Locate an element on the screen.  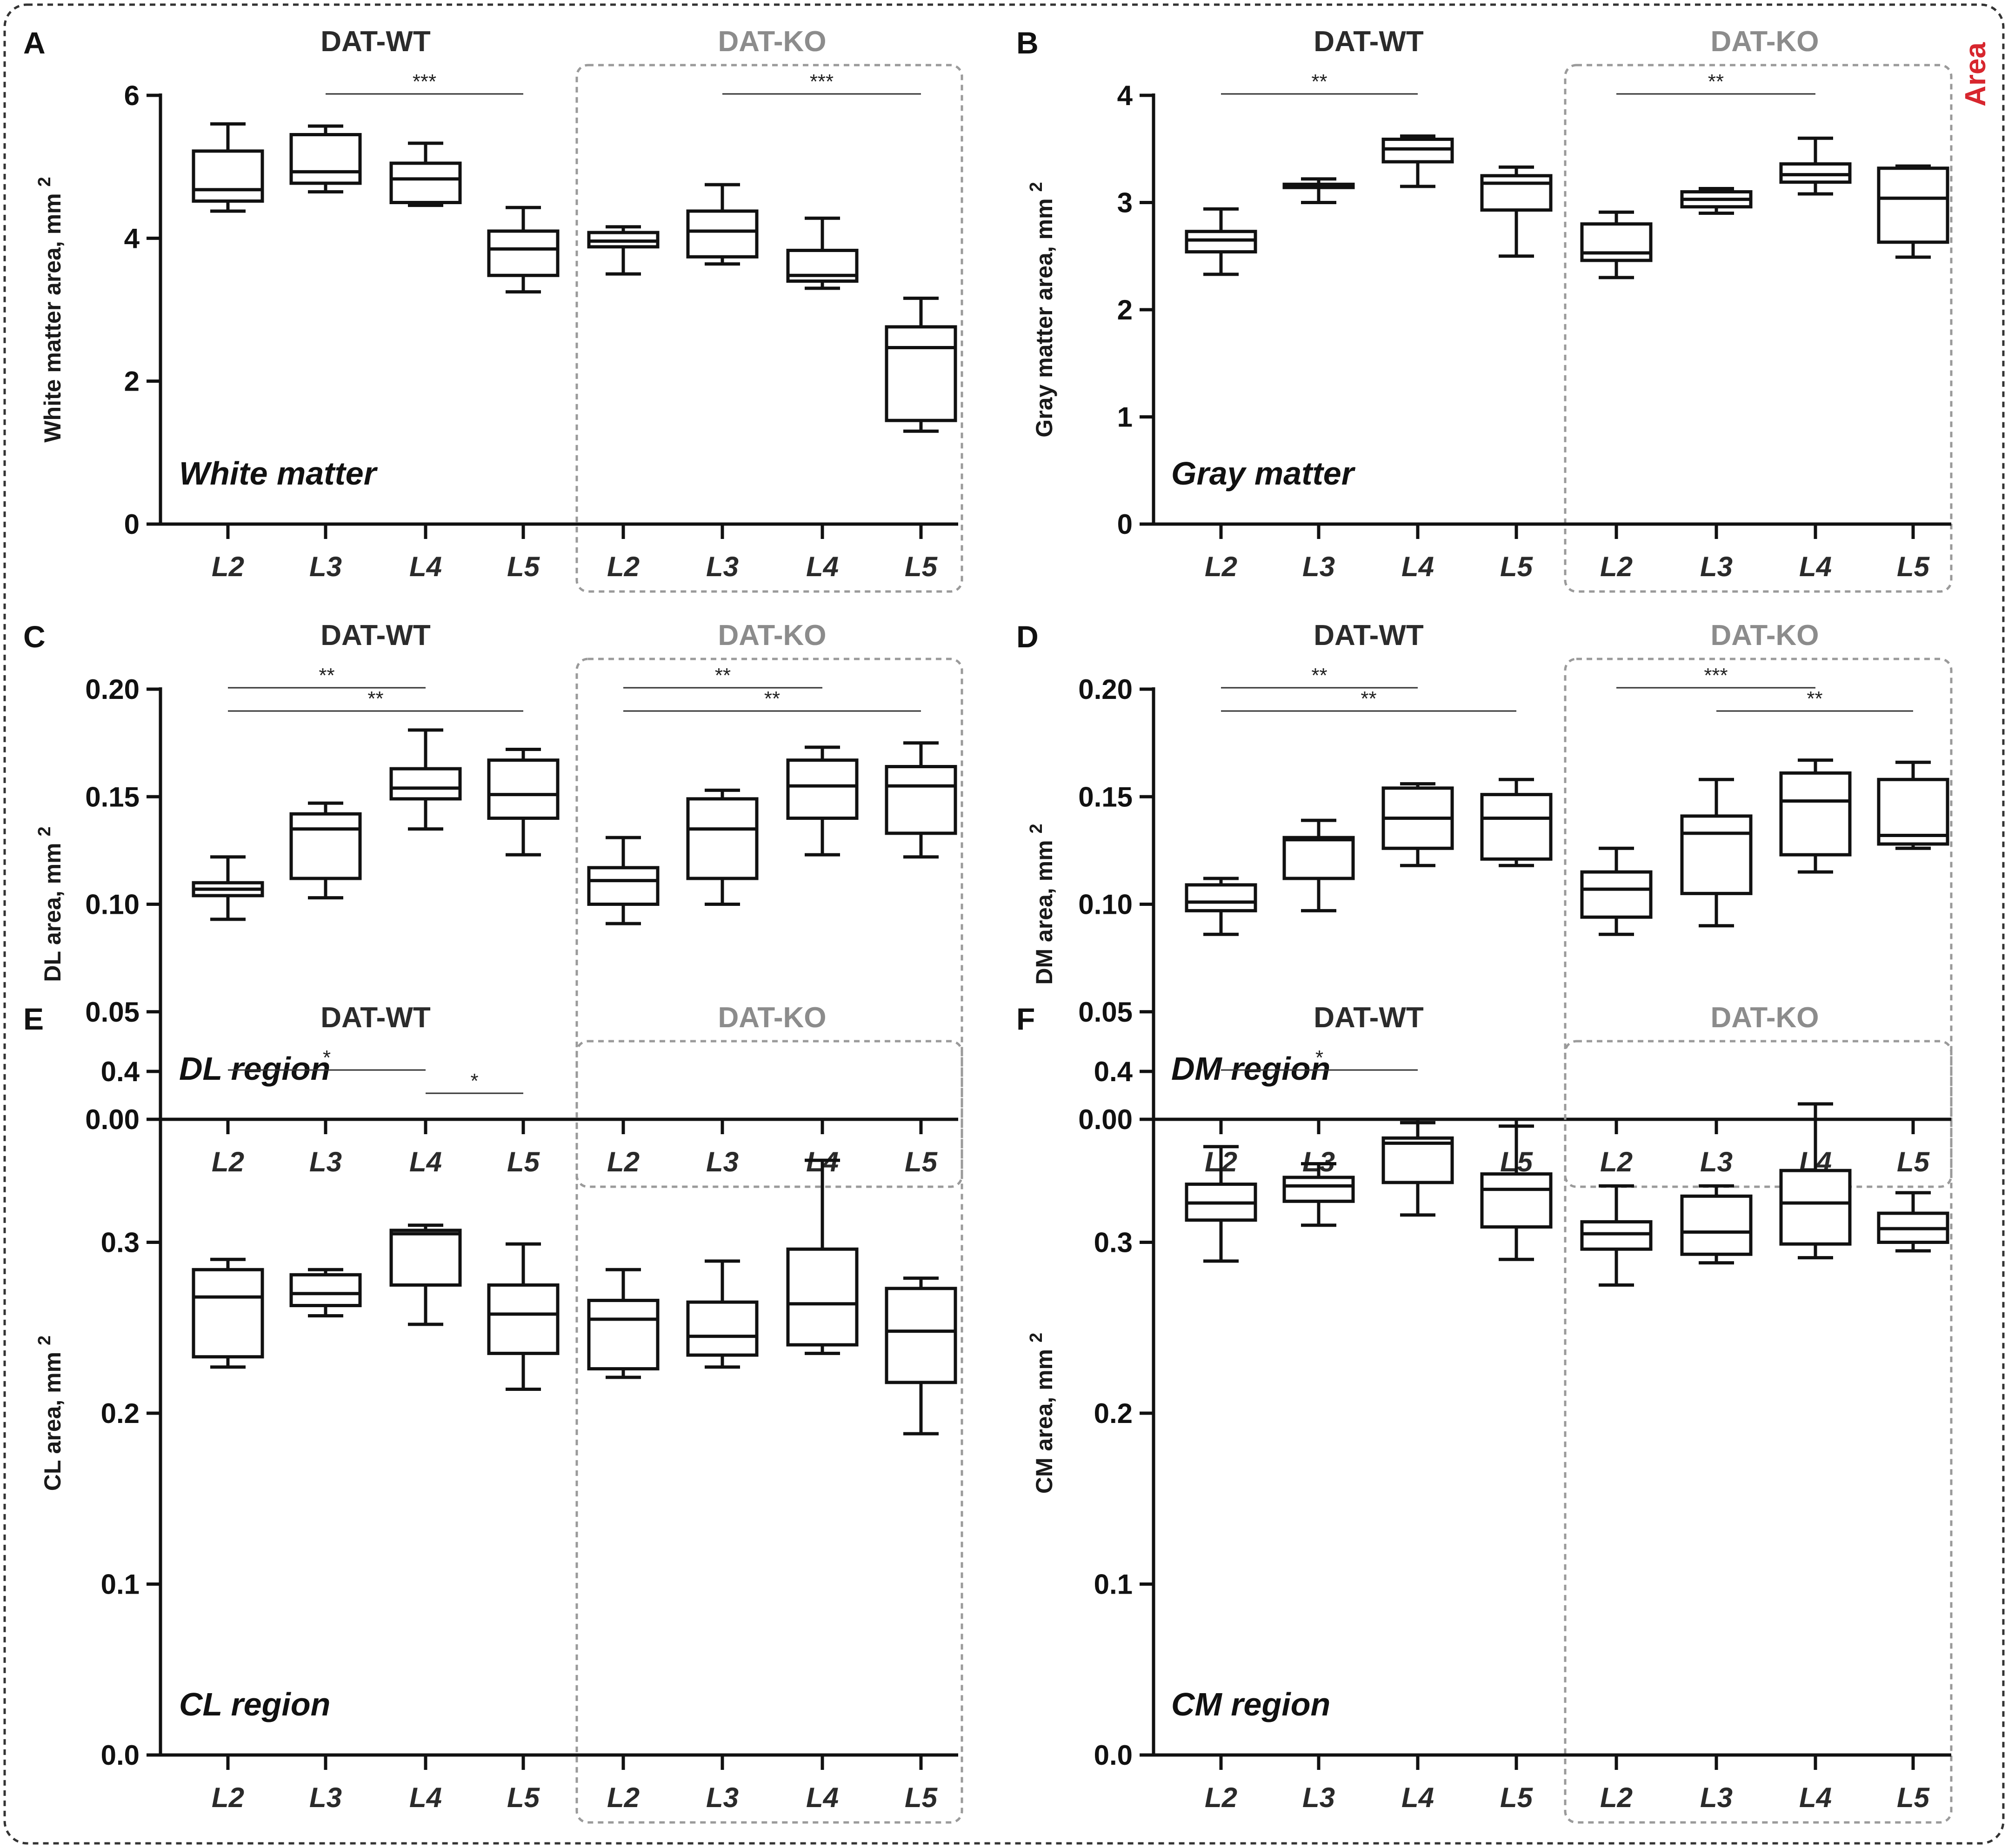
group-header-wt: DAT-WT is located at coordinates (376, 42).